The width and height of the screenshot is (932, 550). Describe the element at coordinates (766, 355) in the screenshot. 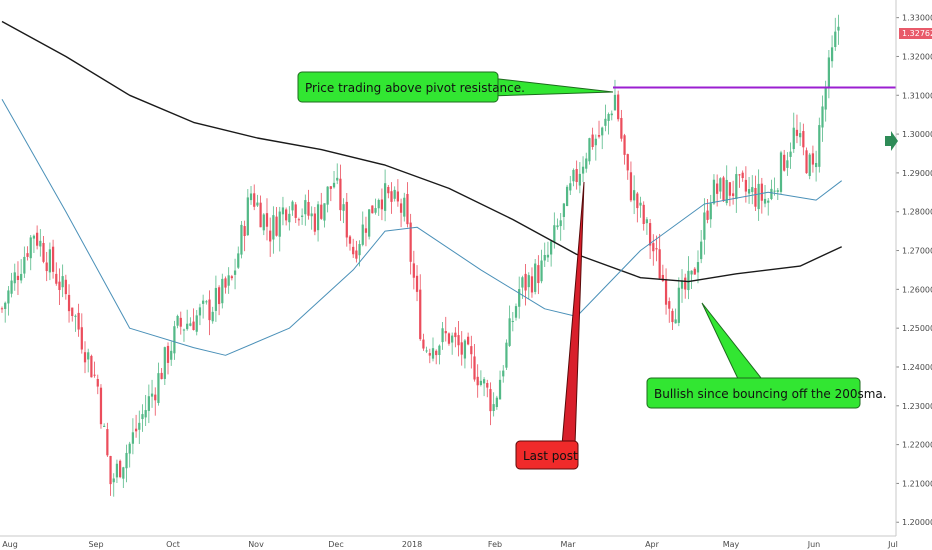

I see `annotation-200sma: Bullish since bouncing off the 200sma.` at that location.